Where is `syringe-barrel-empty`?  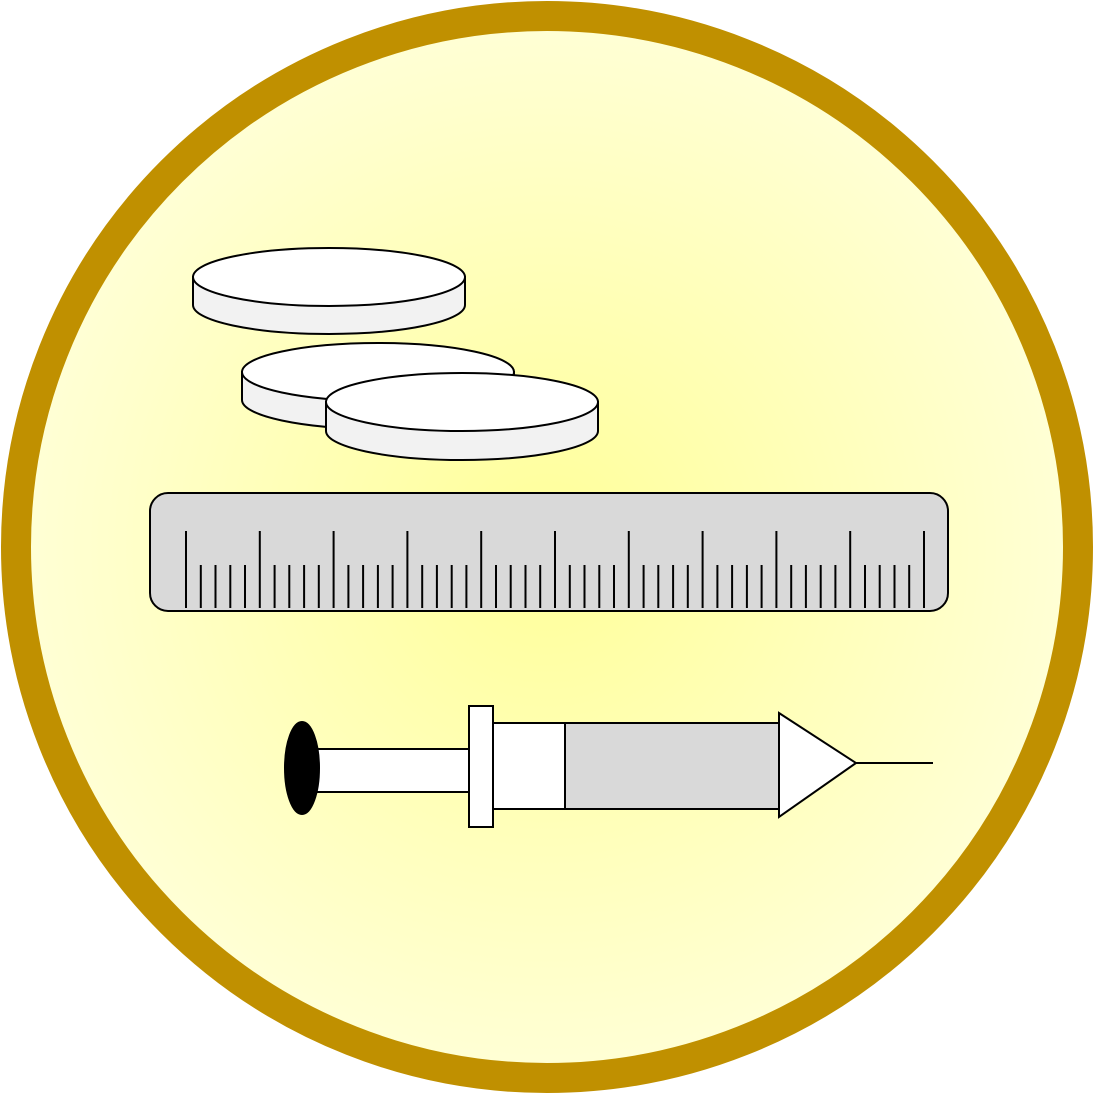 syringe-barrel-empty is located at coordinates (528, 766).